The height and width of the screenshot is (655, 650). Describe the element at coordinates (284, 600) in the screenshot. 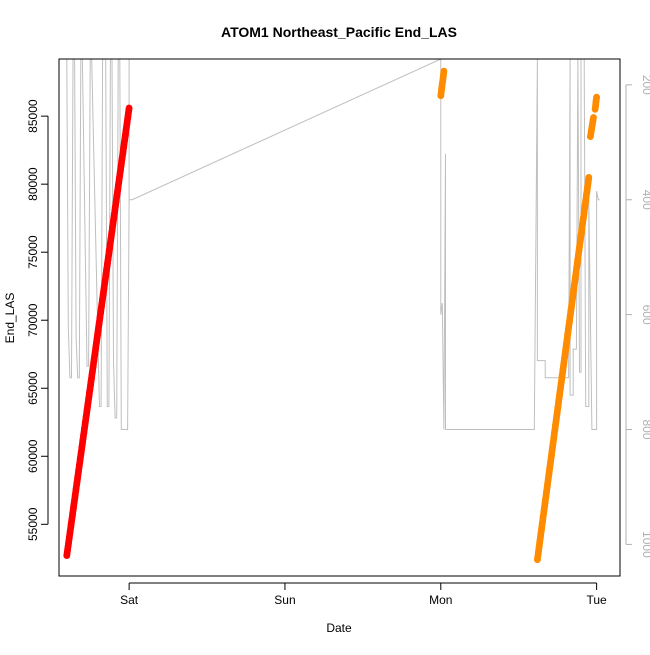

I see `x-tick-label: Sun` at that location.